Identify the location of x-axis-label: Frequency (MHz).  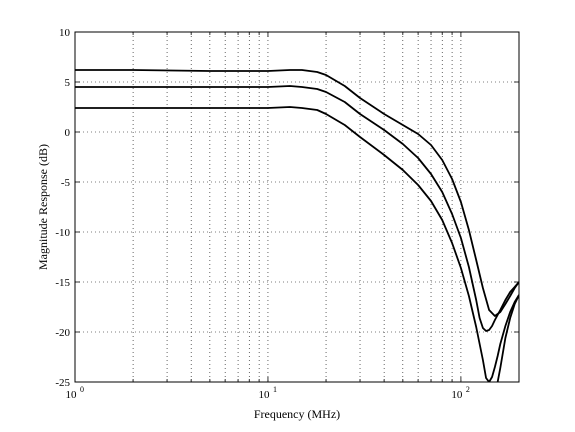
(297, 414).